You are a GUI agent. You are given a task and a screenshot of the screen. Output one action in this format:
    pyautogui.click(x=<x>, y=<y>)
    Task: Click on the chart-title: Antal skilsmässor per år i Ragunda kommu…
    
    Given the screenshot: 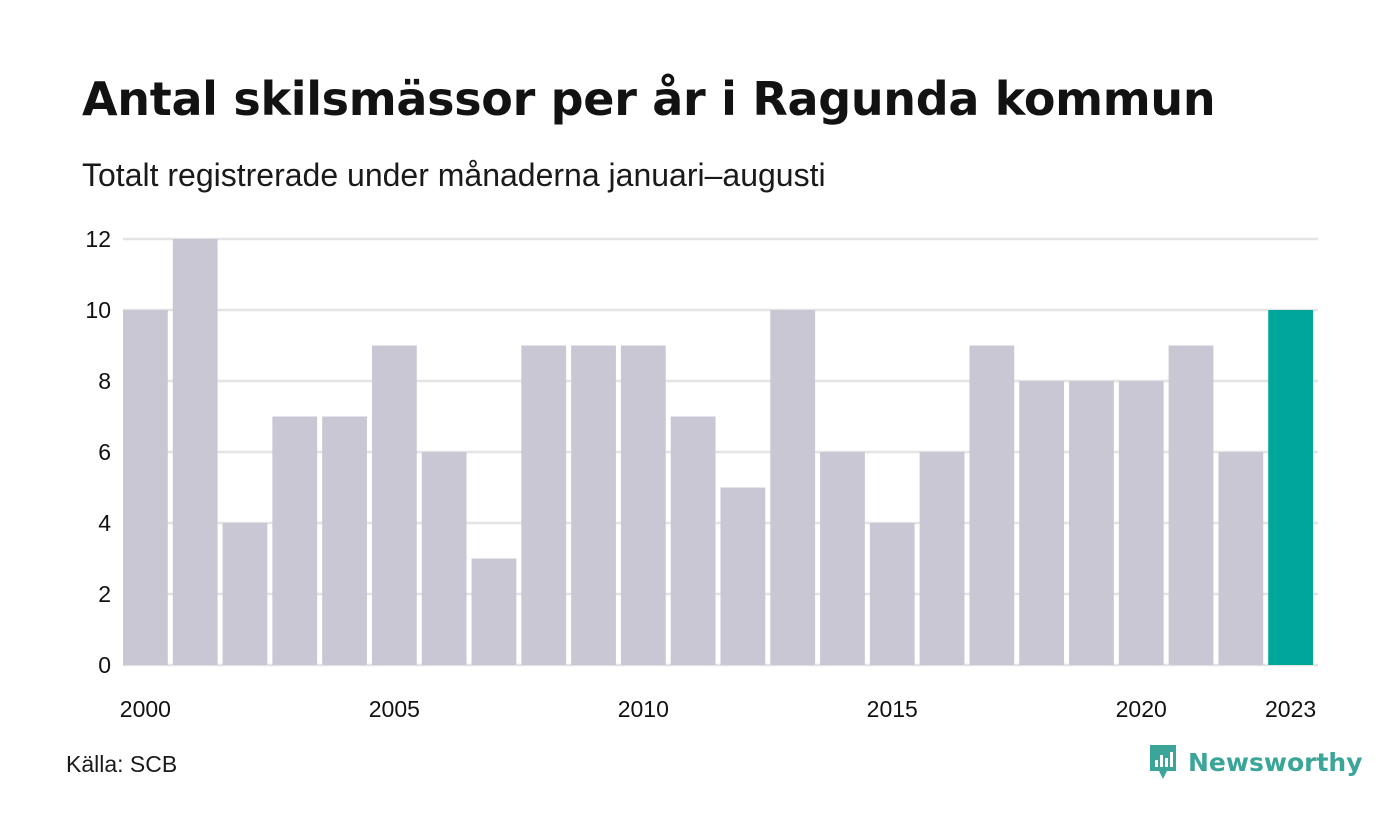 What is the action you would take?
    pyautogui.click(x=649, y=99)
    